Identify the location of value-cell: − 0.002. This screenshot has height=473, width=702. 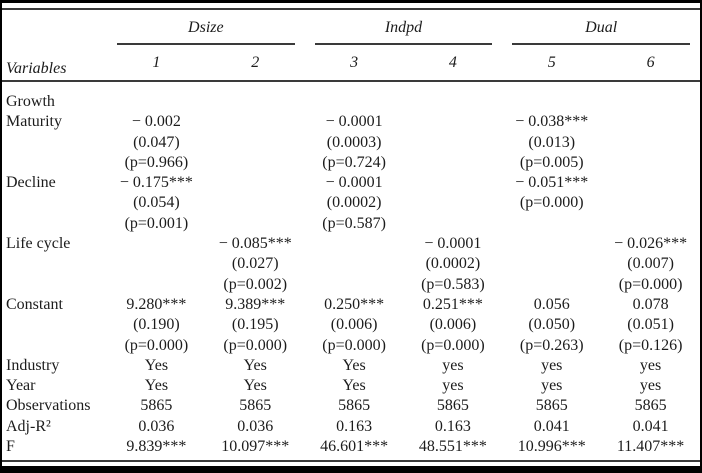
(156, 122).